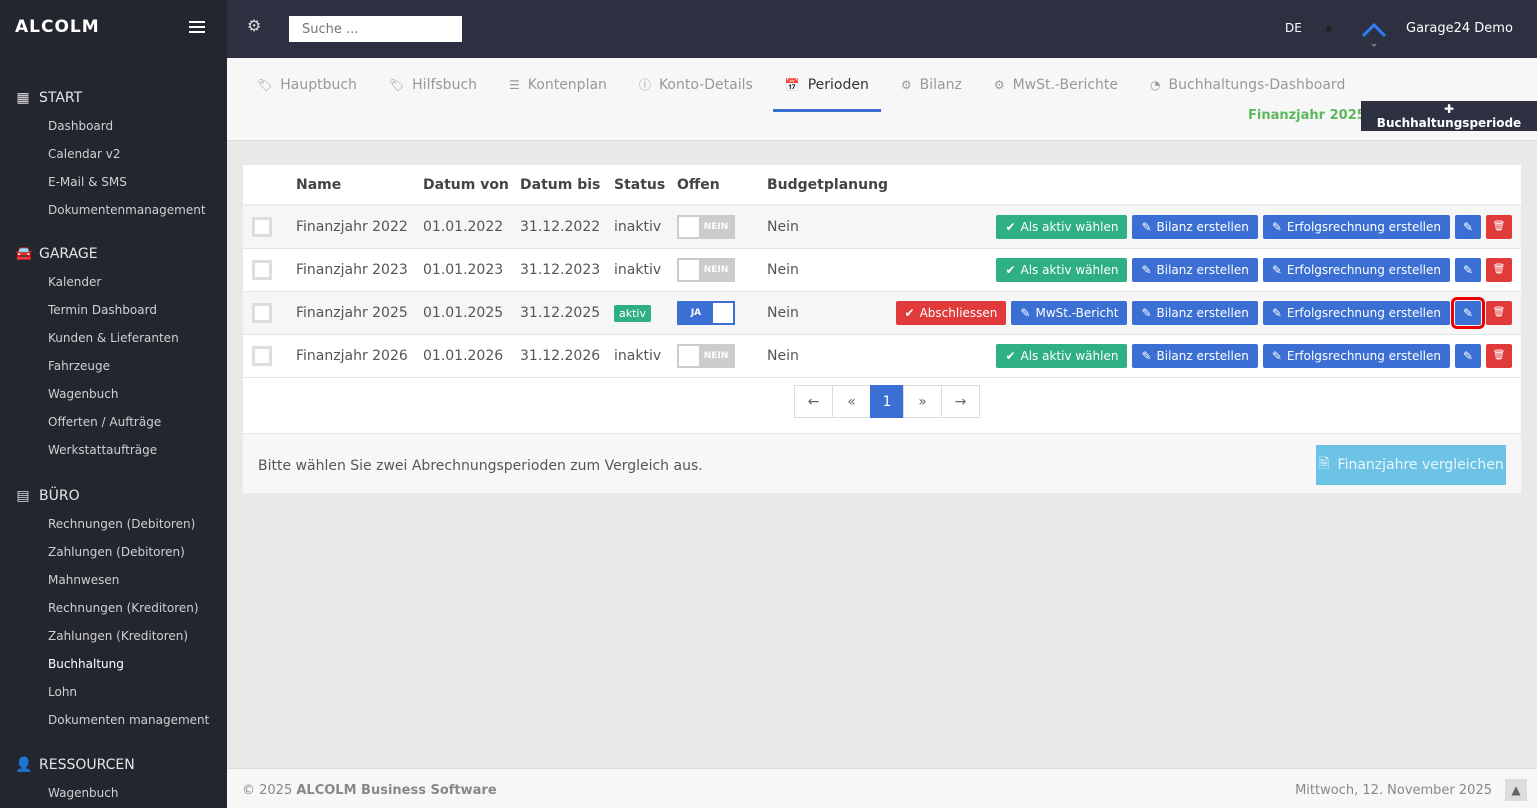  Describe the element at coordinates (79, 366) in the screenshot. I see `sidebar-item: Fahrzeuge` at that location.